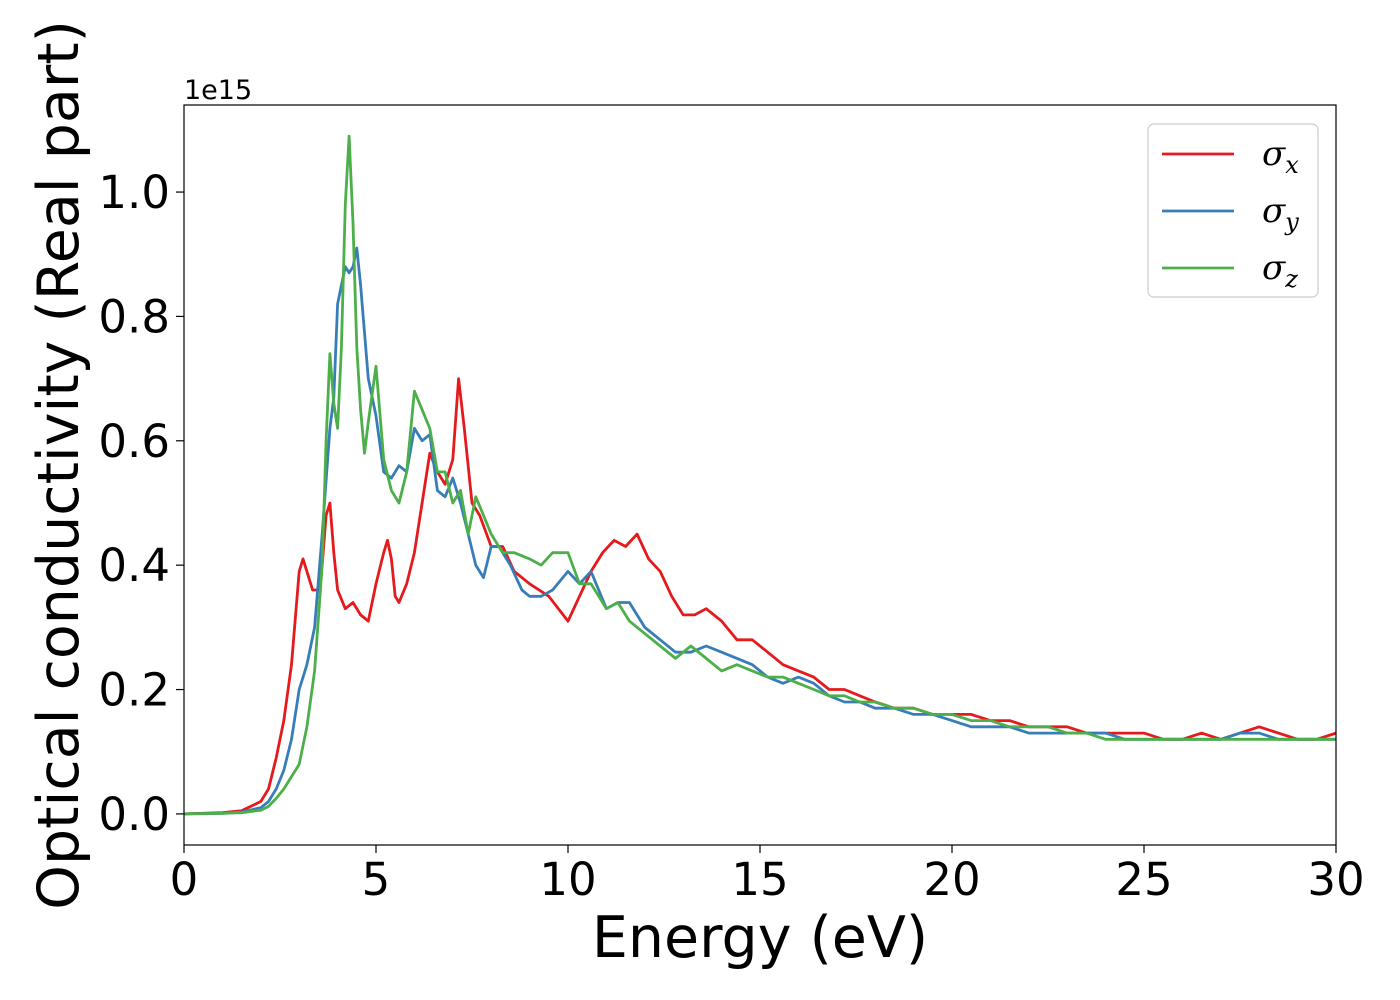 Image resolution: width=1400 pixels, height=1000 pixels. Describe the element at coordinates (134, 316) in the screenshot. I see `y-tick-label: 0.8` at that location.